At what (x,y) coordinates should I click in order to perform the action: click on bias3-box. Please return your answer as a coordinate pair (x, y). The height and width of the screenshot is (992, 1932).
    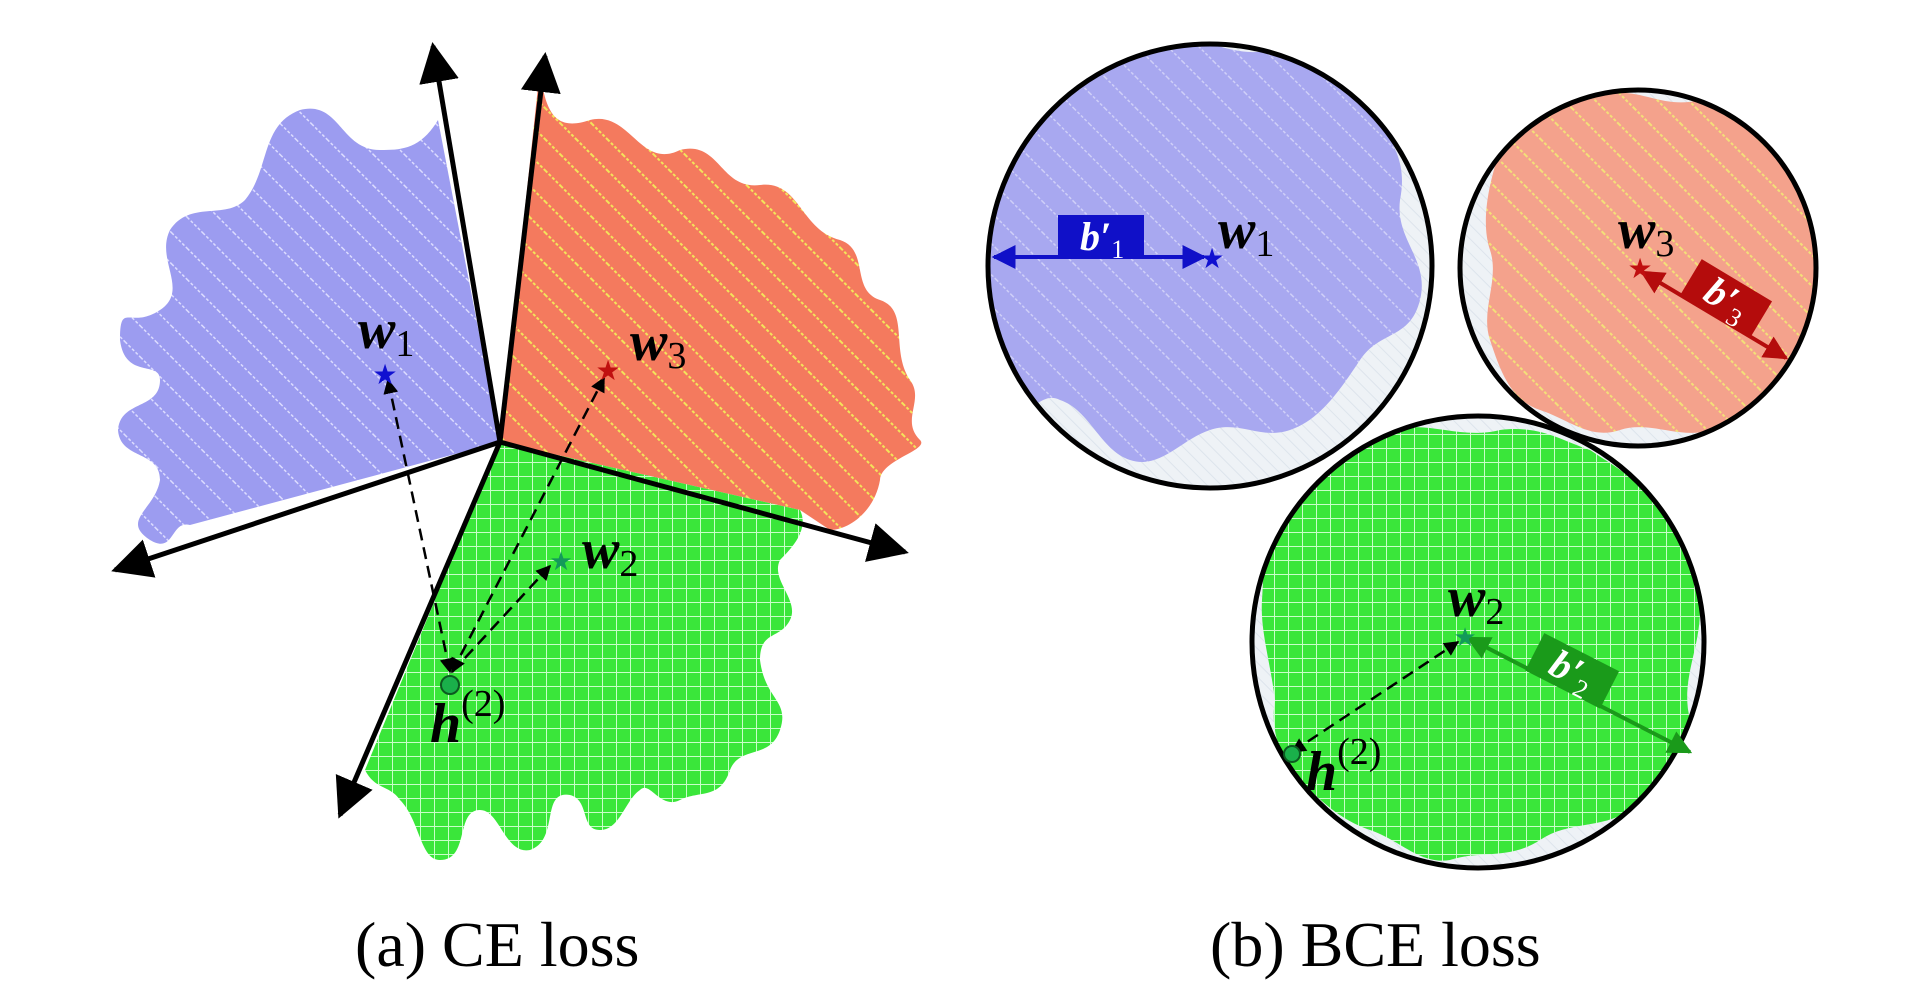
    Looking at the image, I should click on (1726, 298).